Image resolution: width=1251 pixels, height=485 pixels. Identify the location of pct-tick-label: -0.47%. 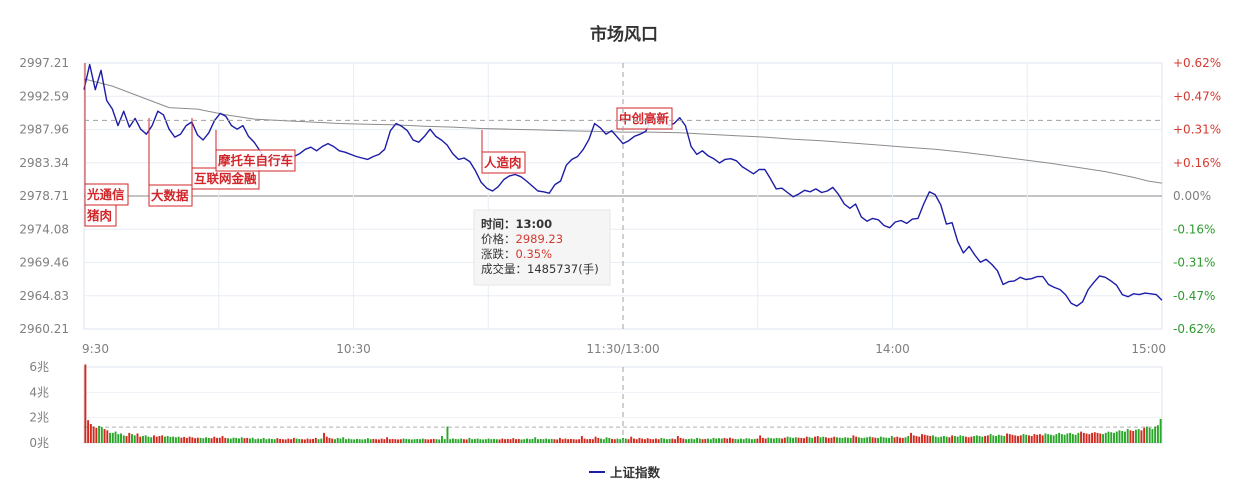
(1194, 296).